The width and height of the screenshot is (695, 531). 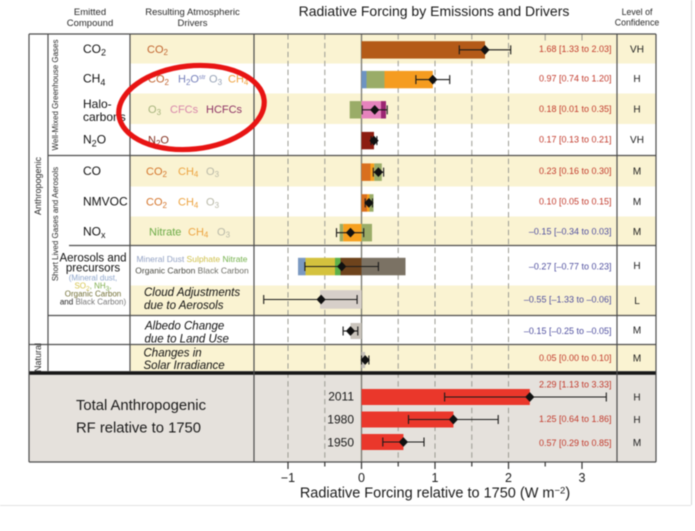 What do you see at coordinates (138, 429) in the screenshot?
I see `svg-text: RF relative to 1750` at bounding box center [138, 429].